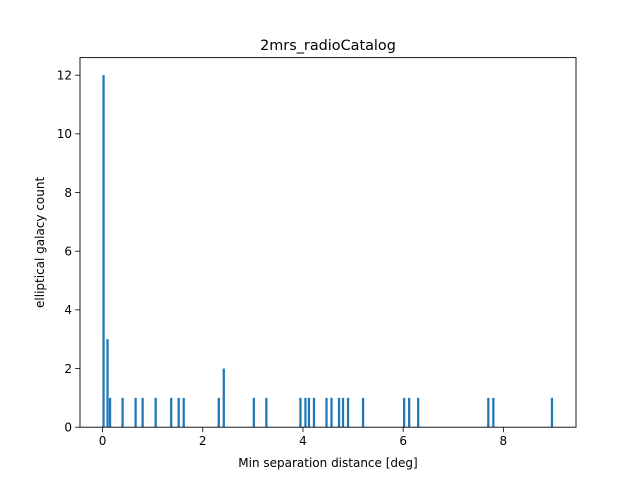 The width and height of the screenshot is (640, 484). Describe the element at coordinates (303, 441) in the screenshot. I see `x-tick-label: 4` at that location.